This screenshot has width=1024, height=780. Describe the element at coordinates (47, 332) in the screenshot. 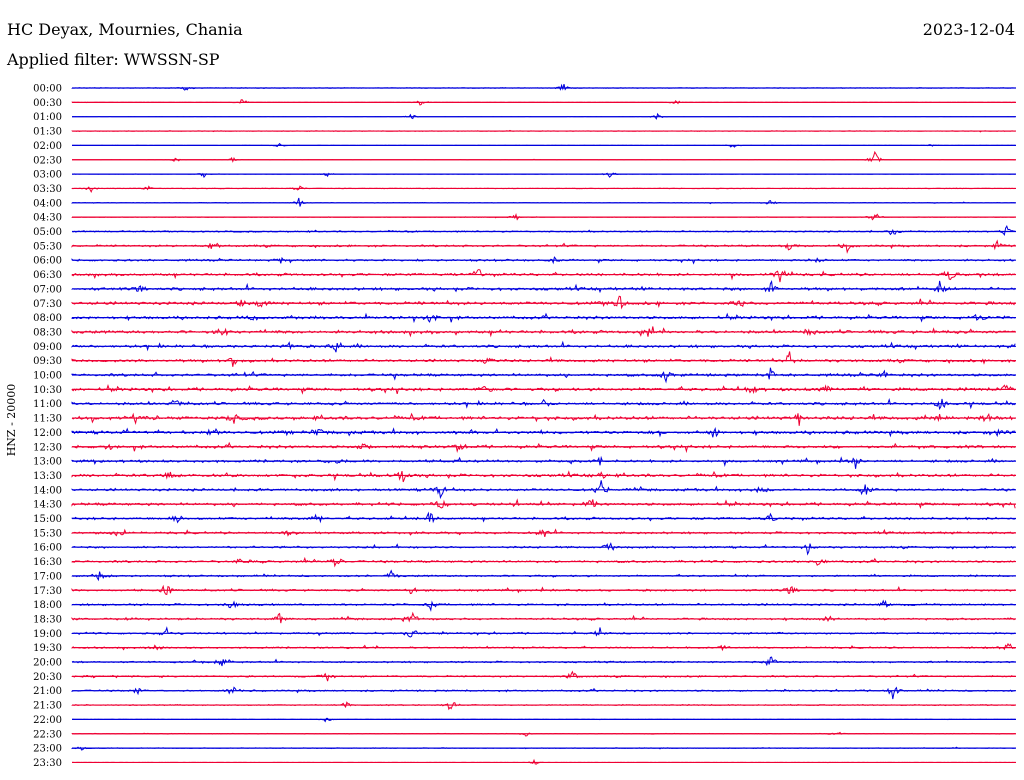

I see `time-label: 08:30` at that location.